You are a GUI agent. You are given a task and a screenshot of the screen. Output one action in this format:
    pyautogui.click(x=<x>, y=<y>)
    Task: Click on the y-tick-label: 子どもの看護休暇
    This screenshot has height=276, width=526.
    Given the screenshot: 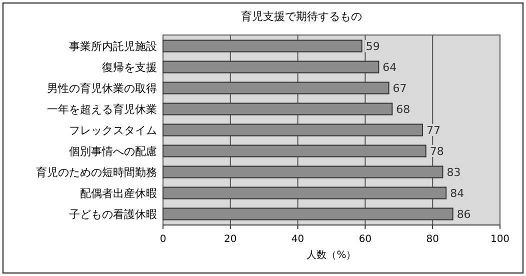 What is the action you would take?
    pyautogui.click(x=113, y=214)
    